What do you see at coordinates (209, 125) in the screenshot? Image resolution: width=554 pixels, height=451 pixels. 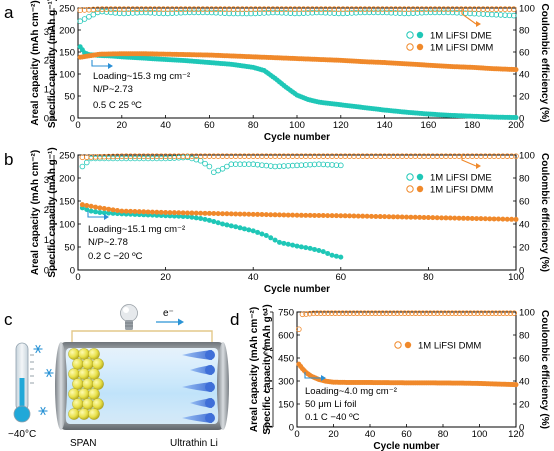 I see `x-tick-label: 60` at bounding box center [209, 125].